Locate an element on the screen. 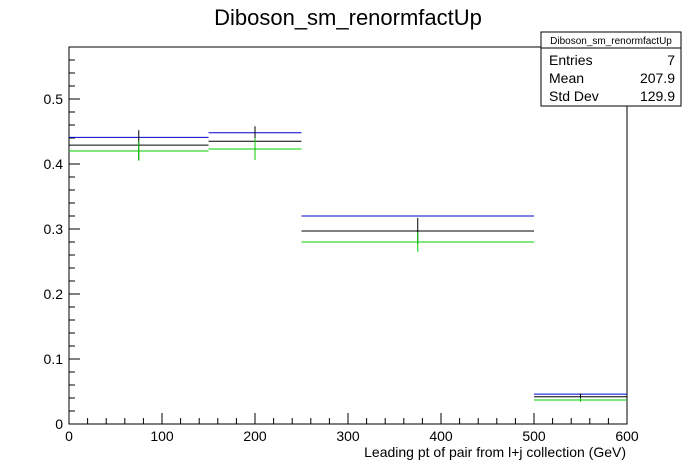  stats-mean-value: 207.9 is located at coordinates (657, 78).